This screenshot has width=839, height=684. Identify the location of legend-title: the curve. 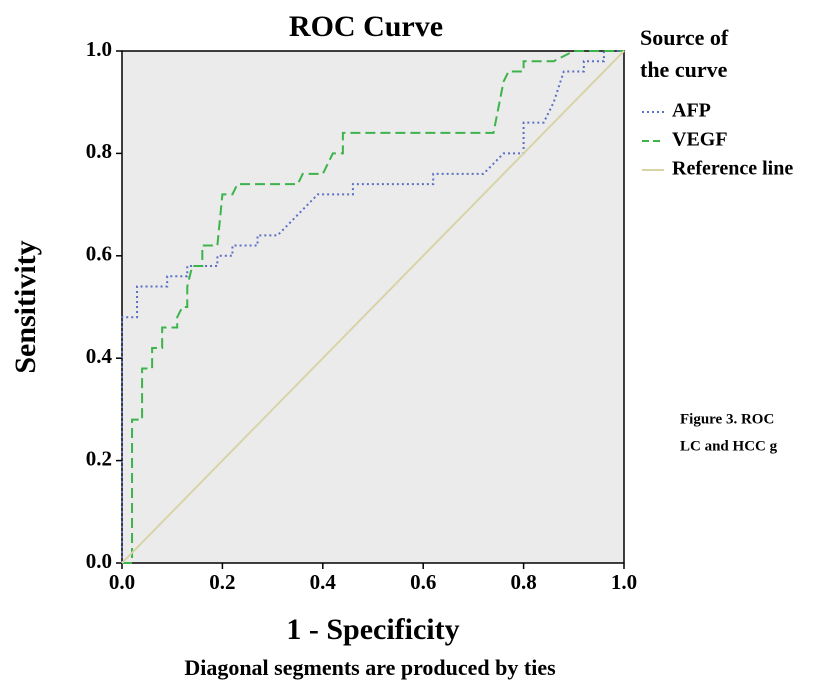
(684, 69).